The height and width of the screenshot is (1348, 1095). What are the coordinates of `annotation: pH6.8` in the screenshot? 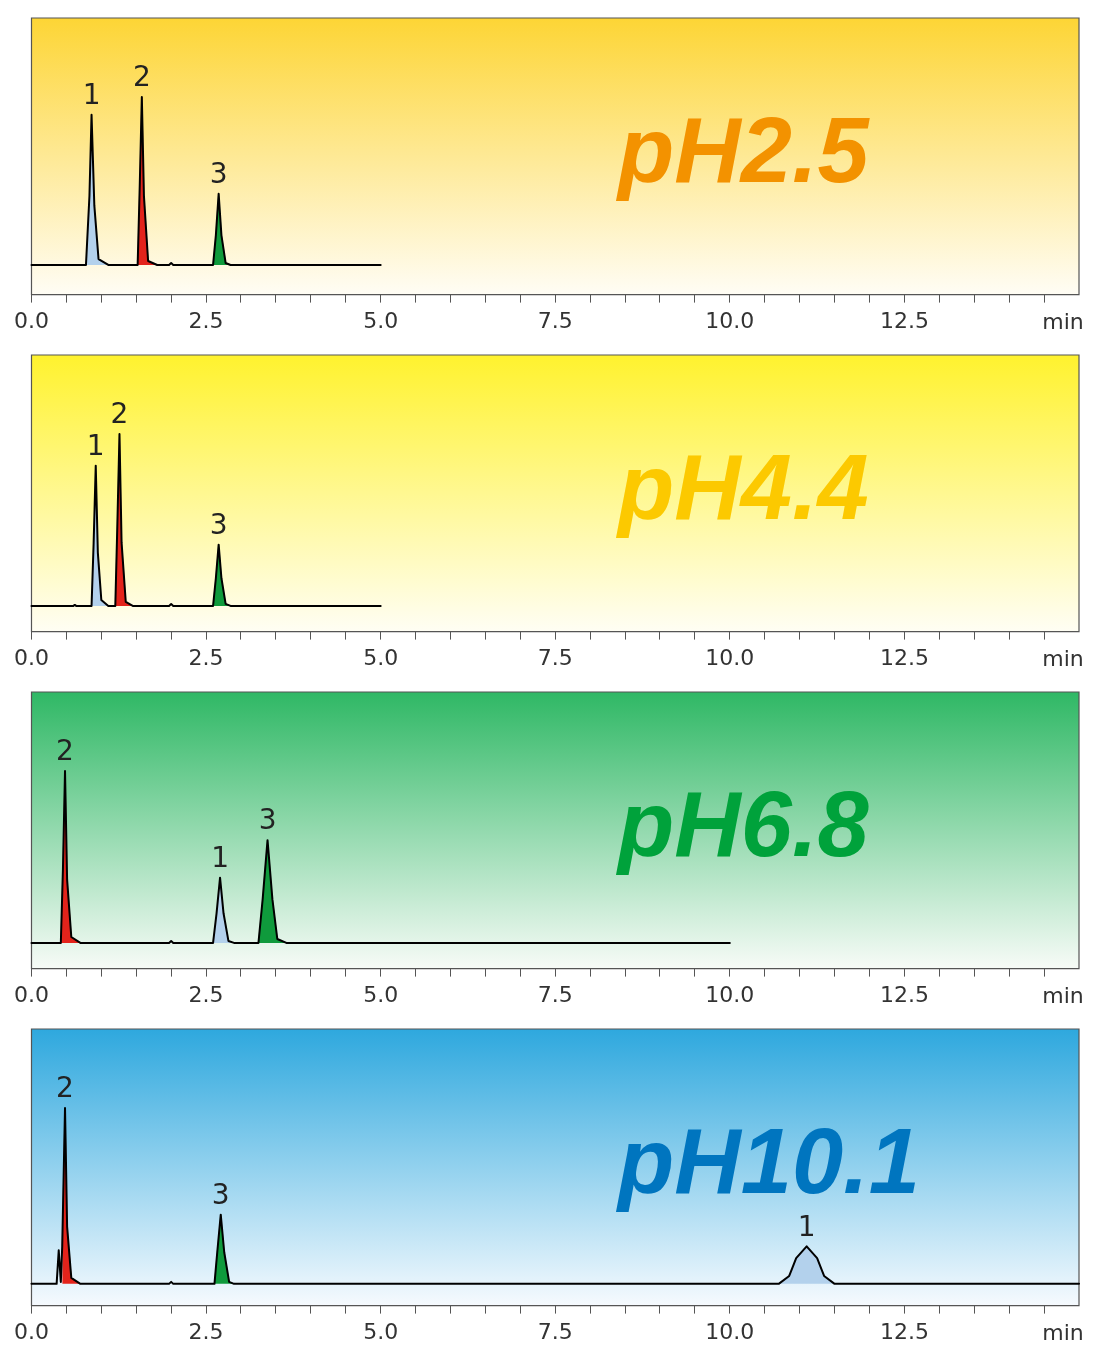 It's located at (742, 823).